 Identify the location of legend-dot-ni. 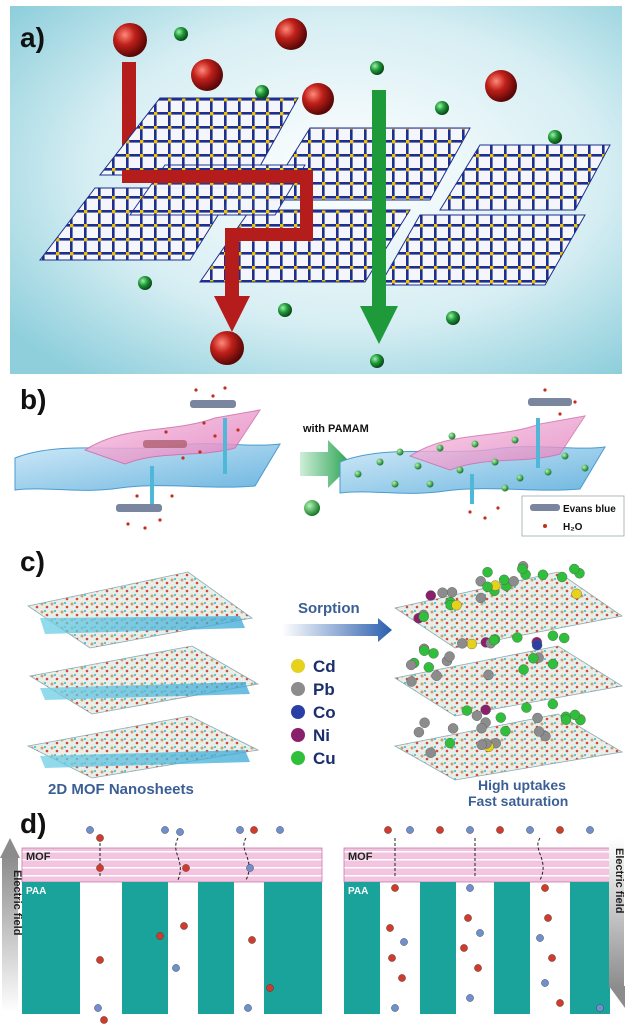
(298, 735).